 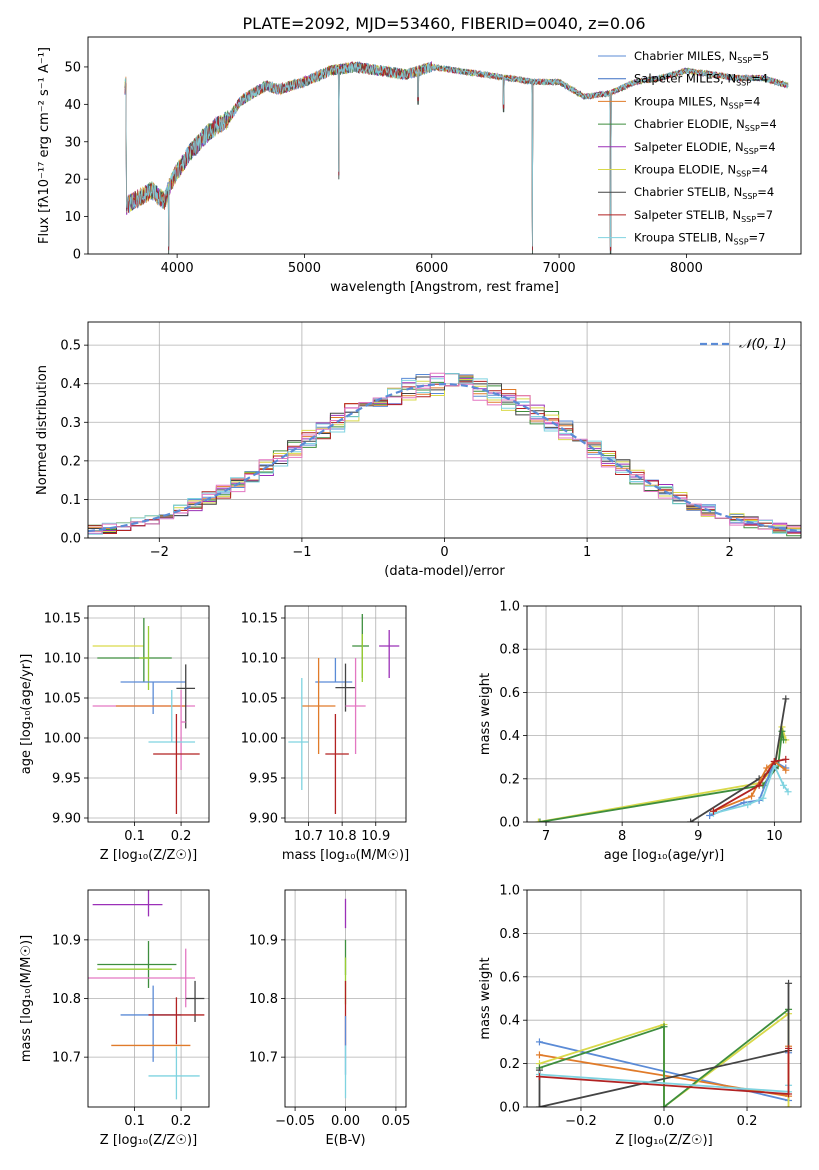 I want to click on legend-entry: Chabrier MILES, NSSP=5, so click(x=701, y=57).